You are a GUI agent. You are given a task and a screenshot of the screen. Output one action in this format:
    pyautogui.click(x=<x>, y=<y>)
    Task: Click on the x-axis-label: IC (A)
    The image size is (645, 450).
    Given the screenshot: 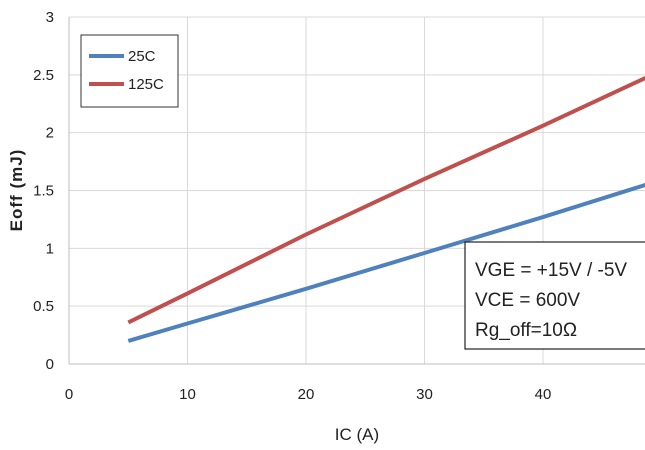 What is the action you would take?
    pyautogui.click(x=357, y=434)
    